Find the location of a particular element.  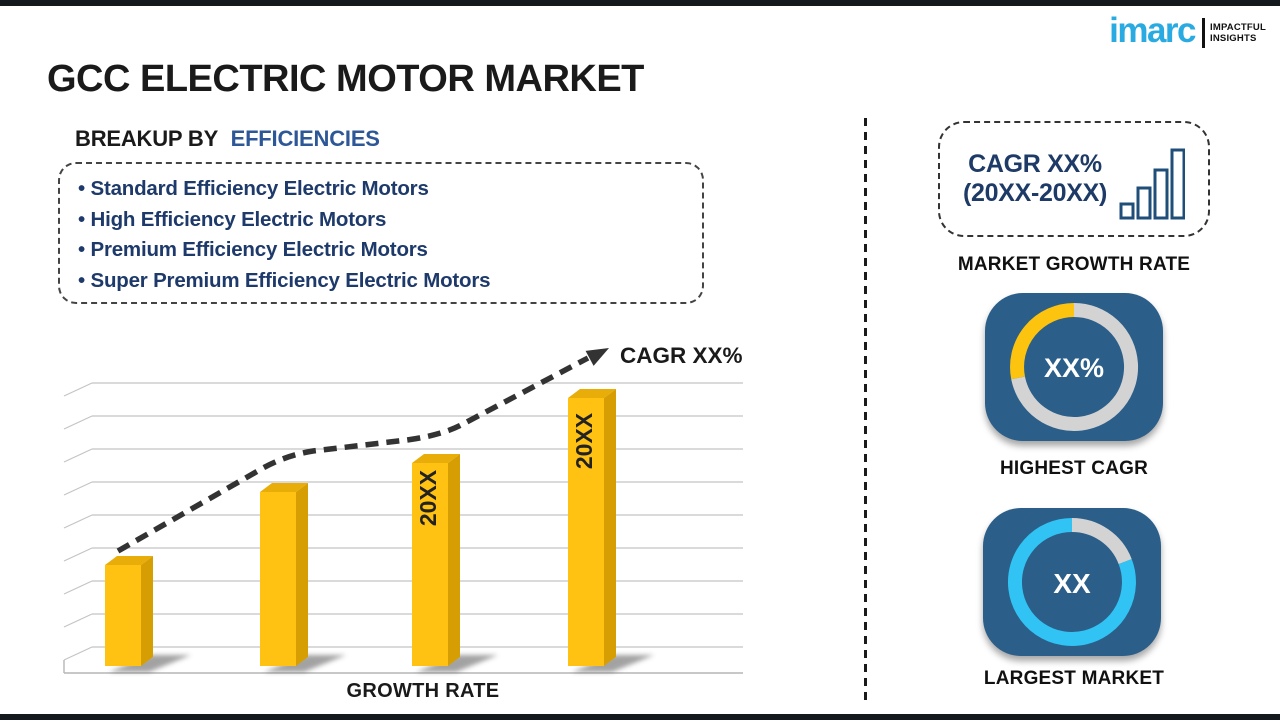

bar-3-label: 20XX is located at coordinates (428, 497).